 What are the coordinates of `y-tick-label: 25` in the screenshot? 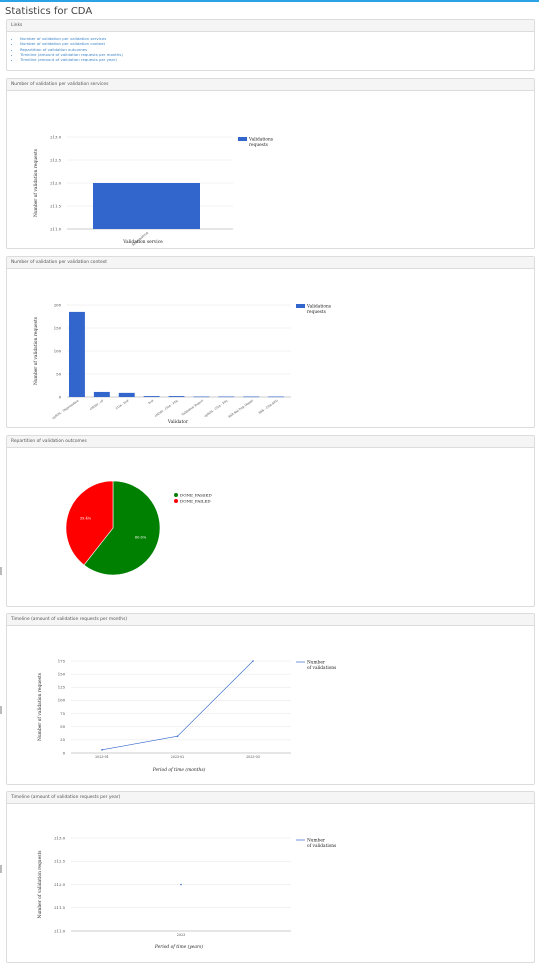 It's located at (62, 739).